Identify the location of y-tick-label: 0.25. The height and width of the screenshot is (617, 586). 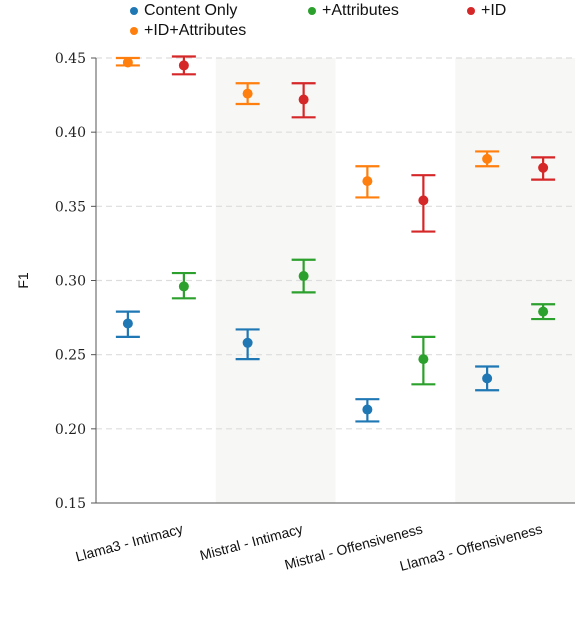
(70, 356).